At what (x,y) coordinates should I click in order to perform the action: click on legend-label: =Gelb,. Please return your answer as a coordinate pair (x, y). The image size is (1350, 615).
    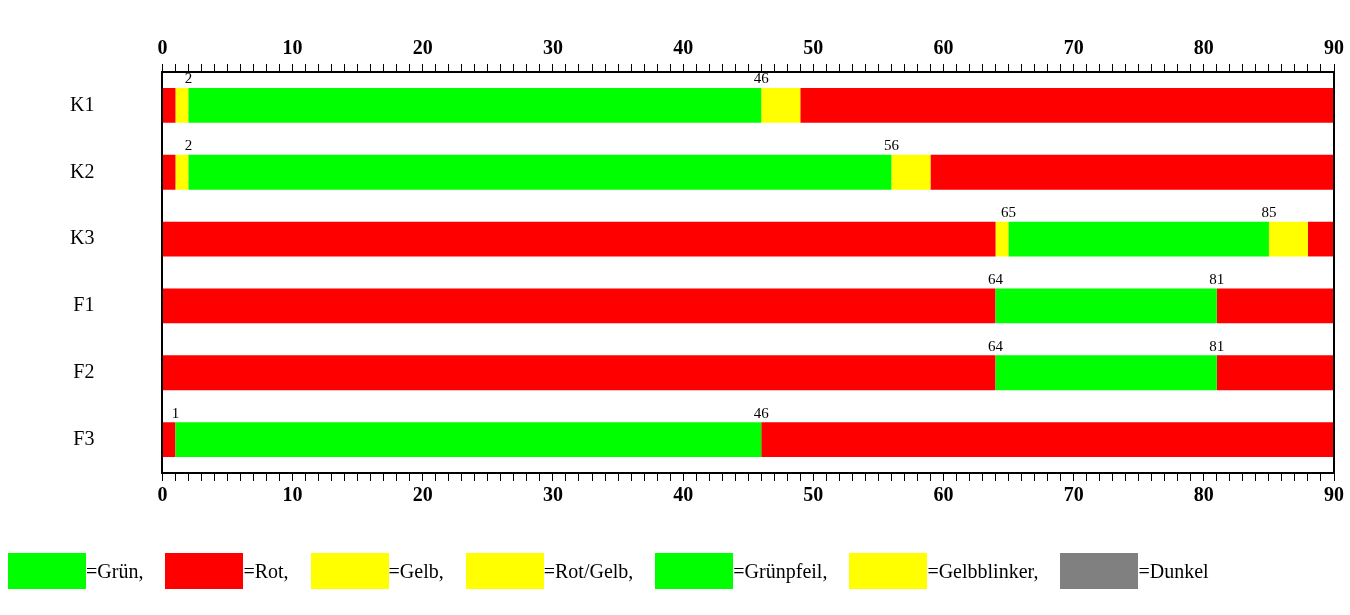
    Looking at the image, I should click on (416, 571).